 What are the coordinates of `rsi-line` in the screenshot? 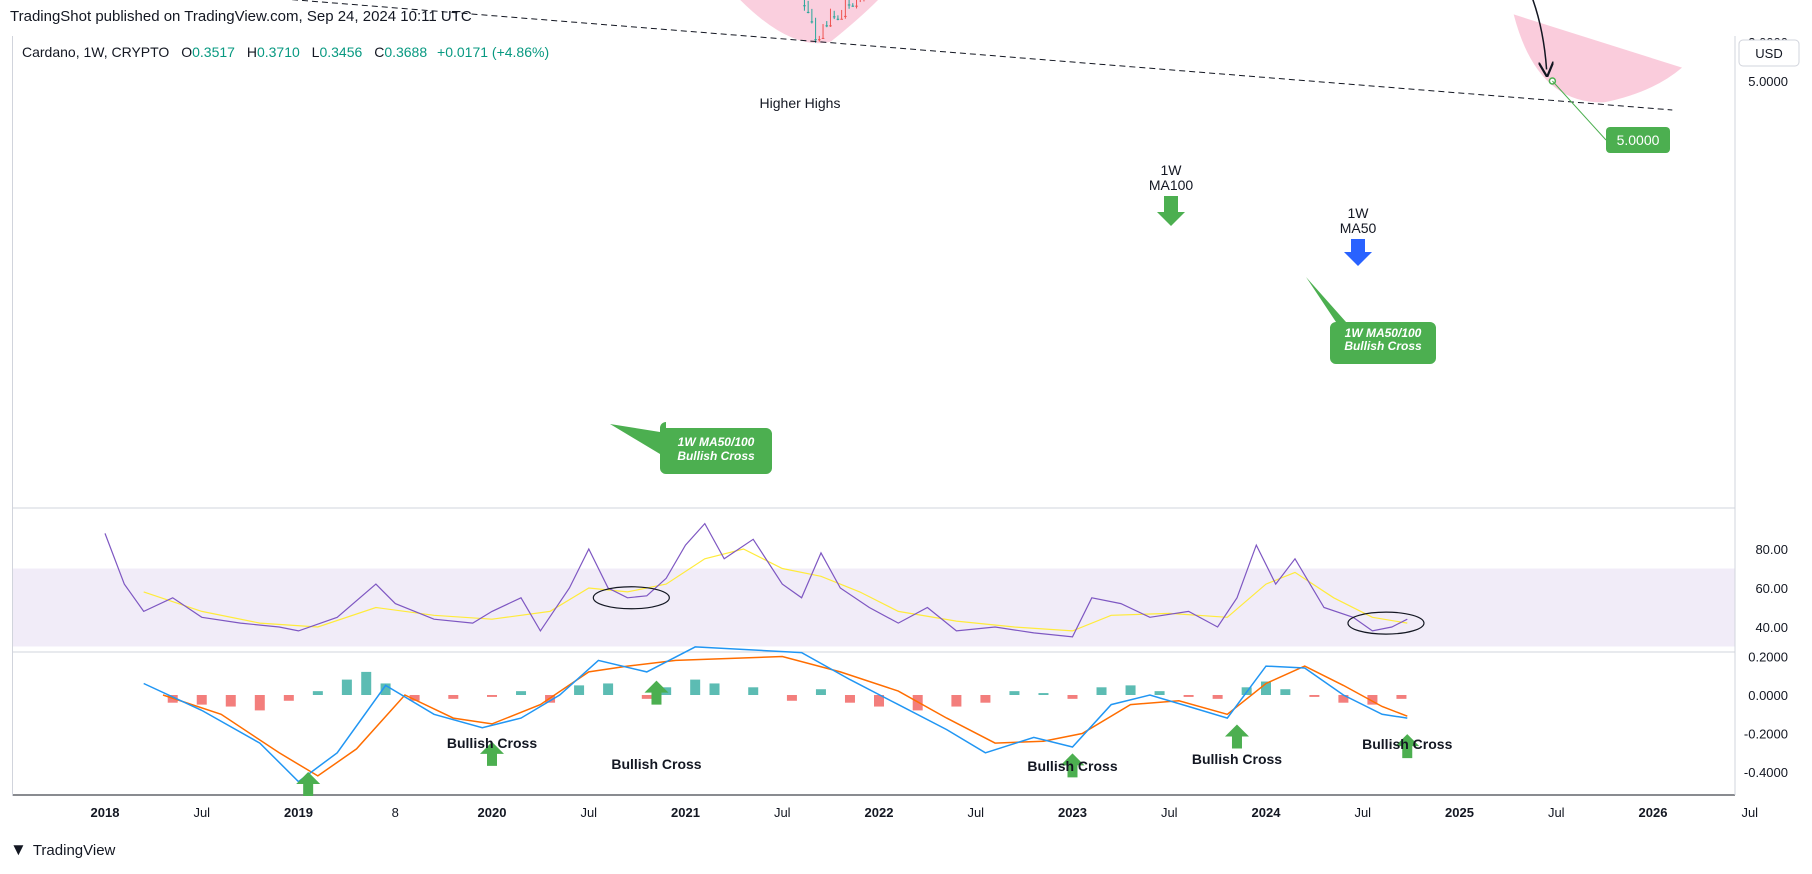 It's located at (756, 580).